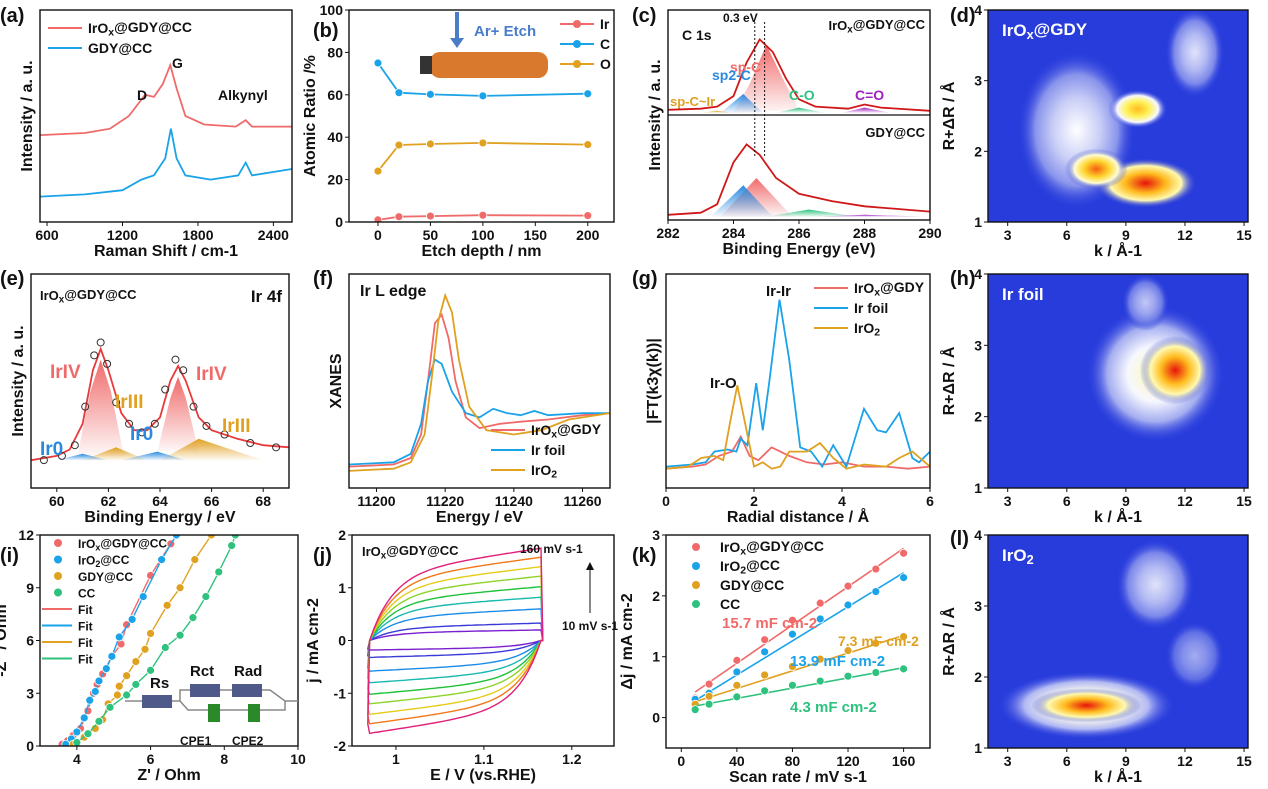  I want to click on x-tick-label: 600, so click(47, 235).